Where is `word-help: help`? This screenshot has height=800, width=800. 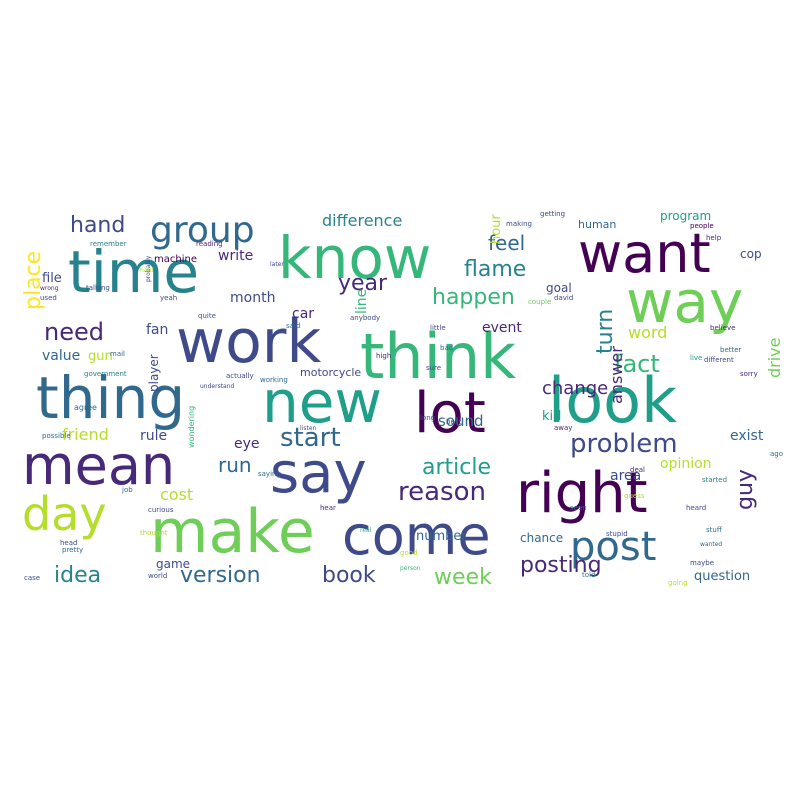 word-help: help is located at coordinates (714, 238).